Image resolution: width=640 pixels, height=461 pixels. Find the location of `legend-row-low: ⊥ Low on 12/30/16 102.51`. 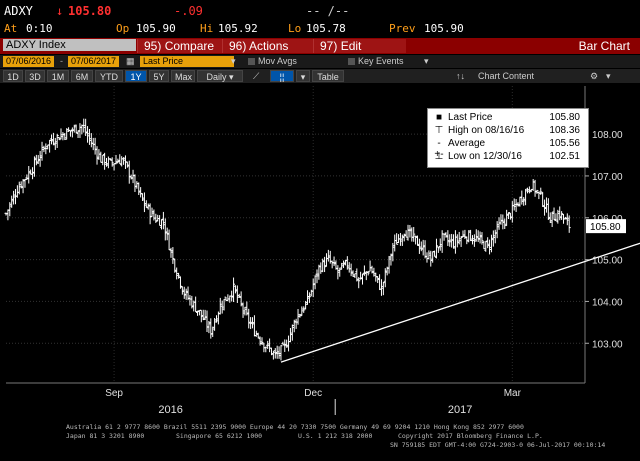

legend-row-low: ⊥ Low on 12/30/16 102.51 is located at coordinates (508, 156).